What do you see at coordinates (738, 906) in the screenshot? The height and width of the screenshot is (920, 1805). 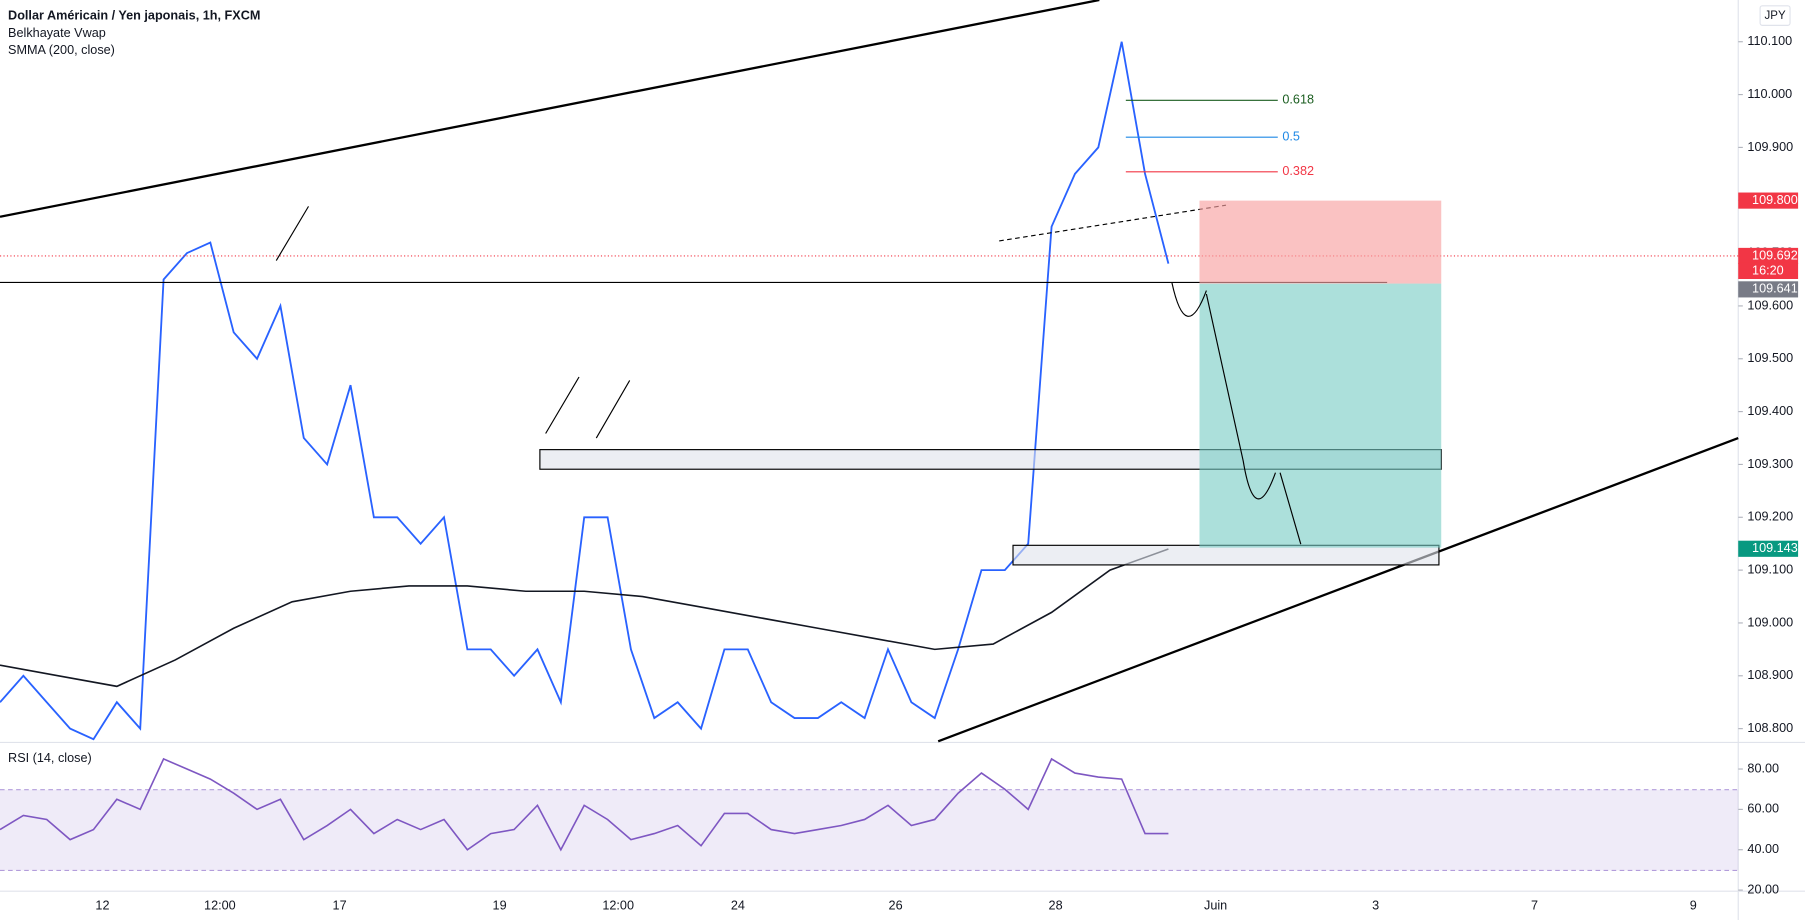 I see `x-tick-label: 24` at bounding box center [738, 906].